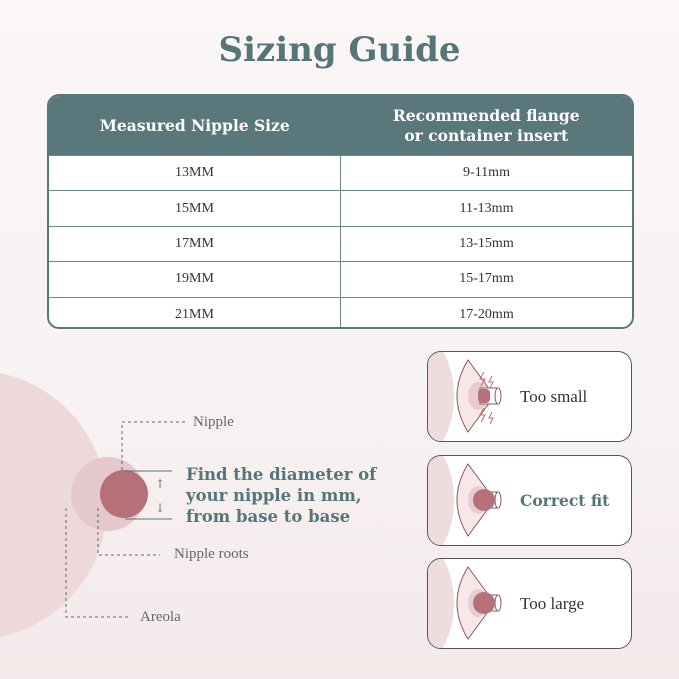 The image size is (679, 679). I want to click on flange-correct-fit-icon, so click(465, 500).